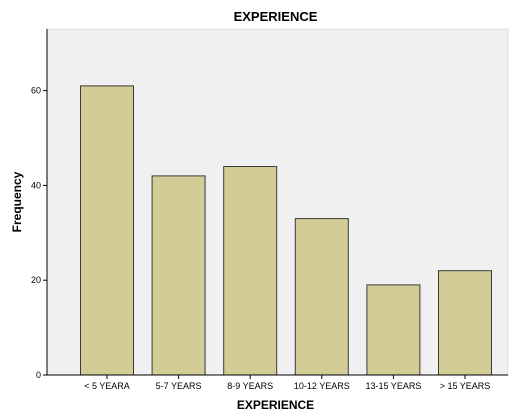 The width and height of the screenshot is (511, 413). Describe the element at coordinates (38, 375) in the screenshot. I see `y-tick-label-0: 0` at that location.